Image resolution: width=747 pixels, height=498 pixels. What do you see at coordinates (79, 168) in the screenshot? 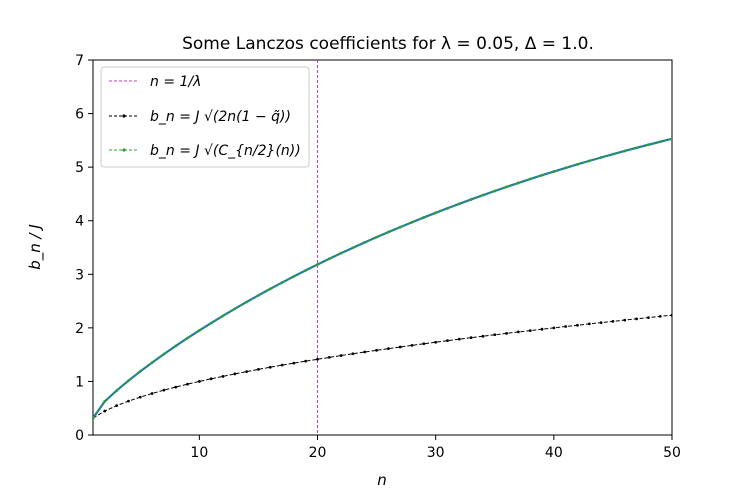
I see `y-tick-label: 5` at bounding box center [79, 168].